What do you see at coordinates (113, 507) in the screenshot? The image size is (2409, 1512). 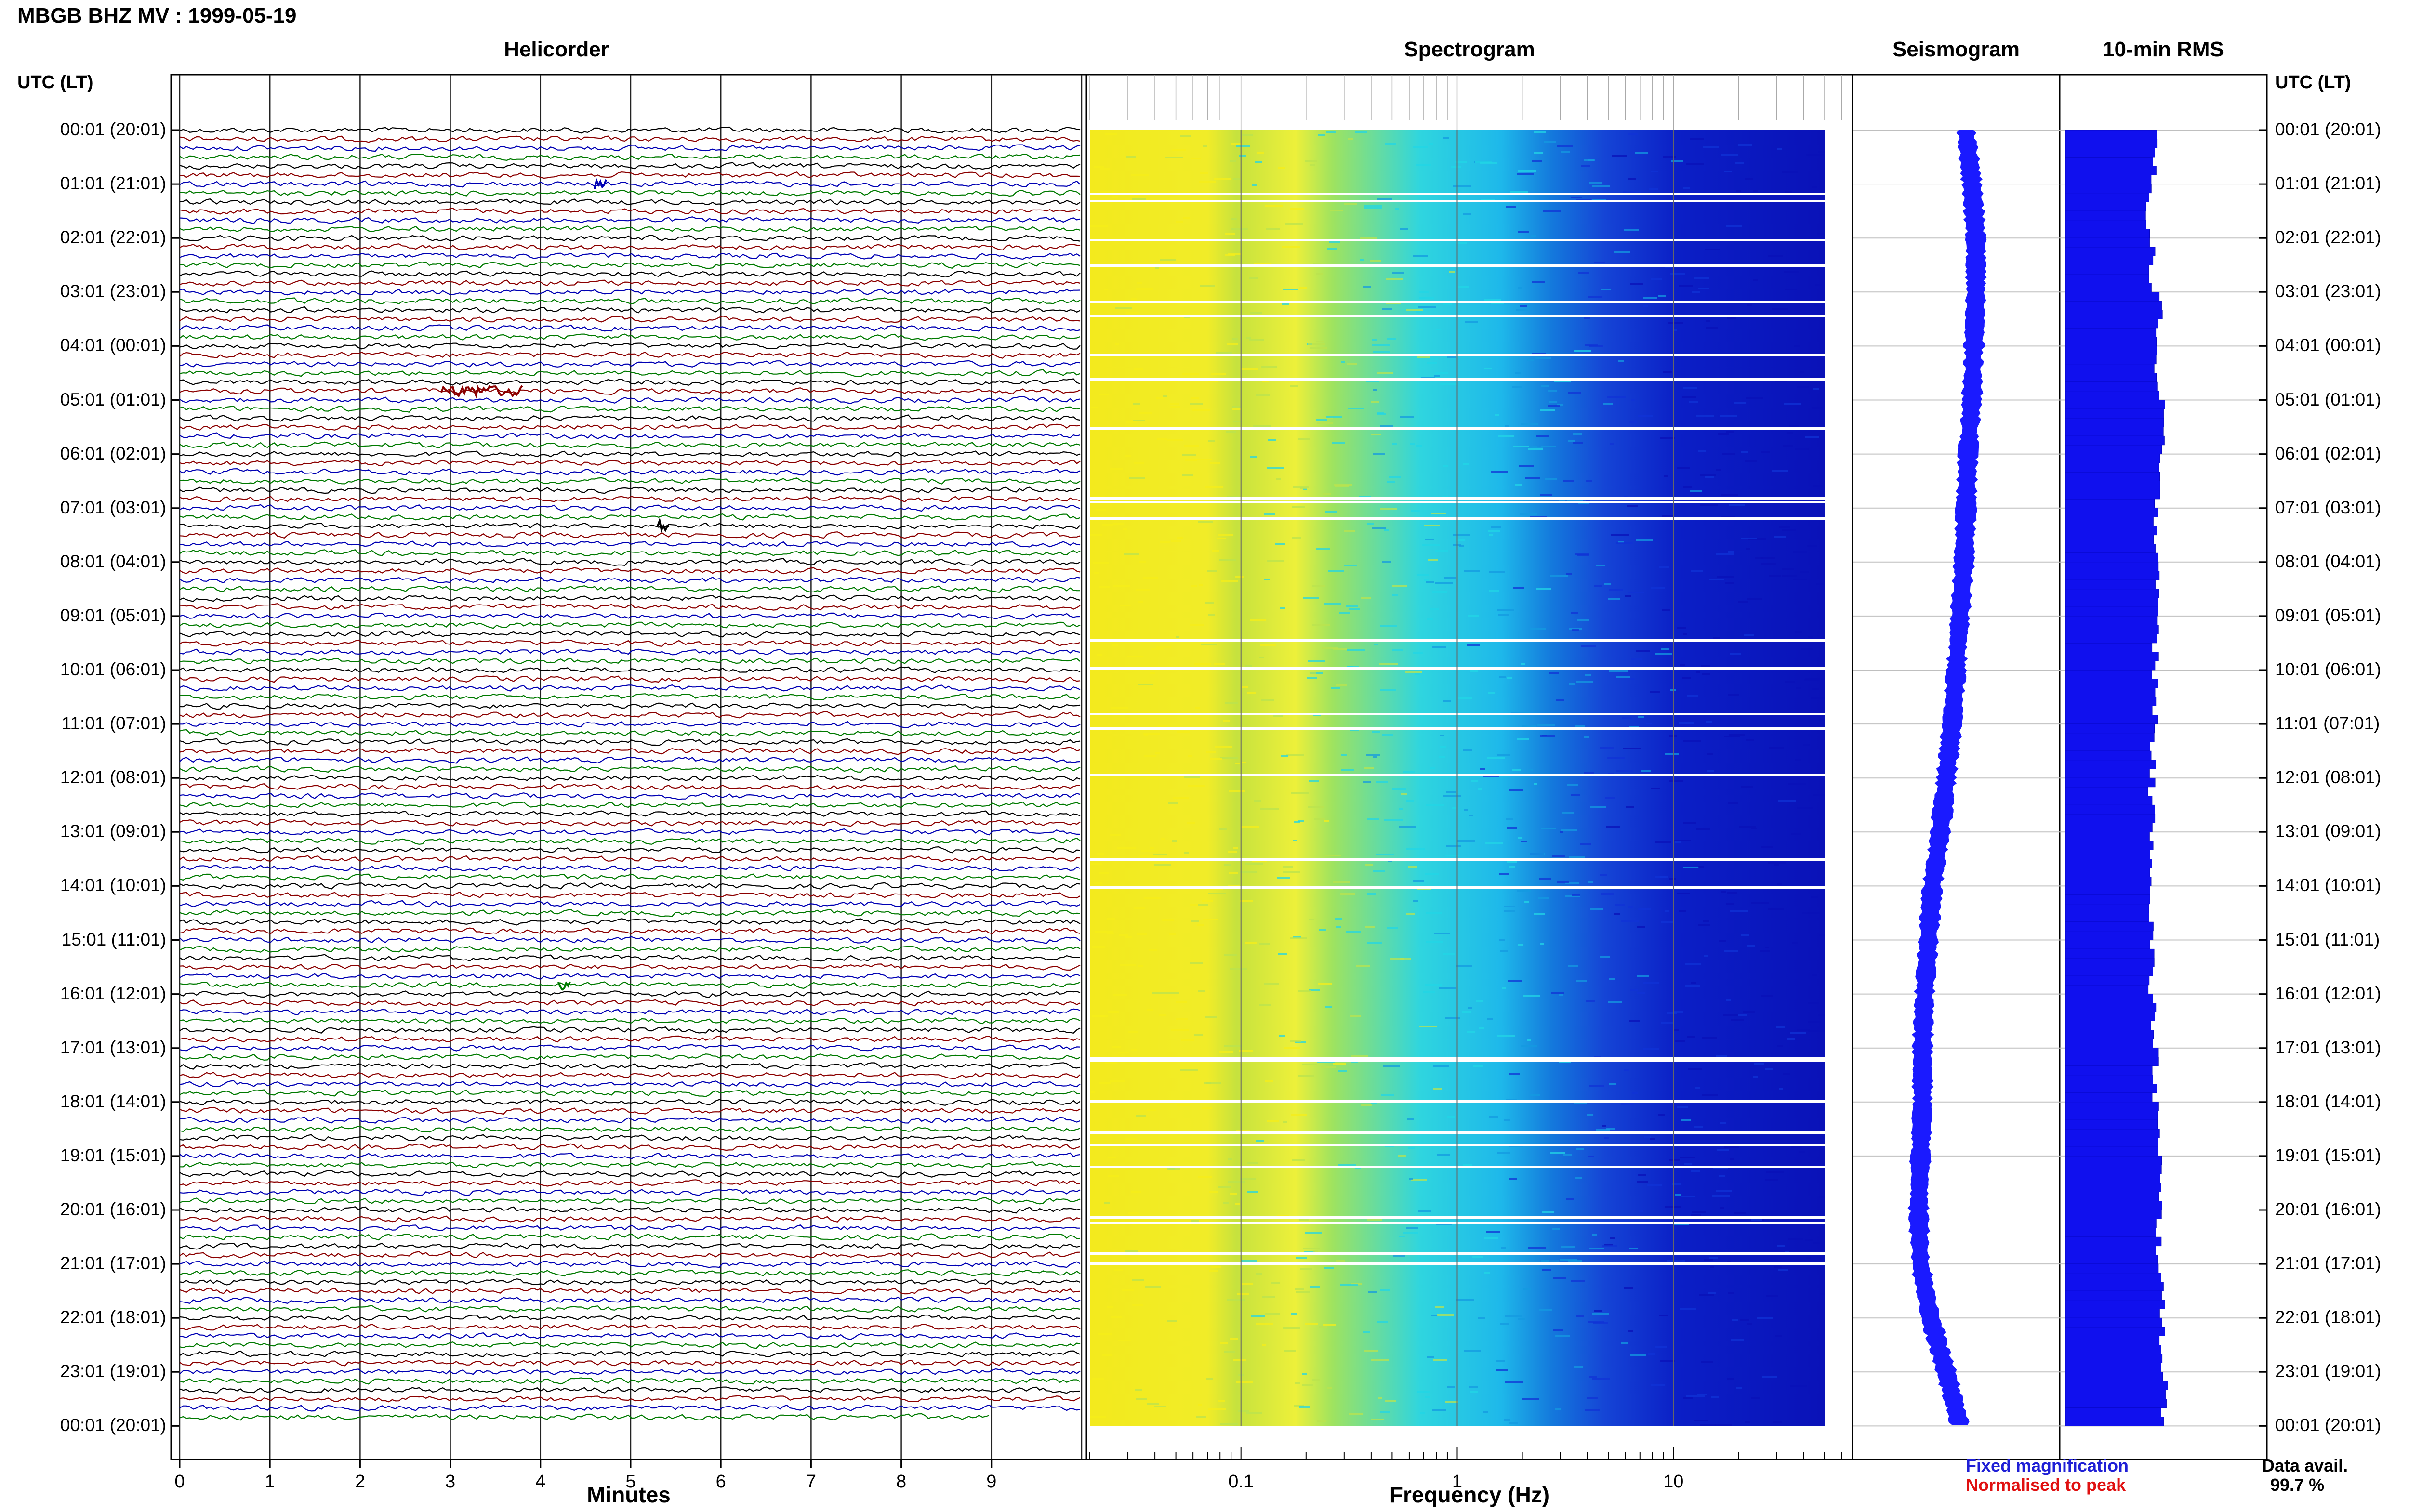 I see `time-label-left: 07:01 (03:01)` at bounding box center [113, 507].